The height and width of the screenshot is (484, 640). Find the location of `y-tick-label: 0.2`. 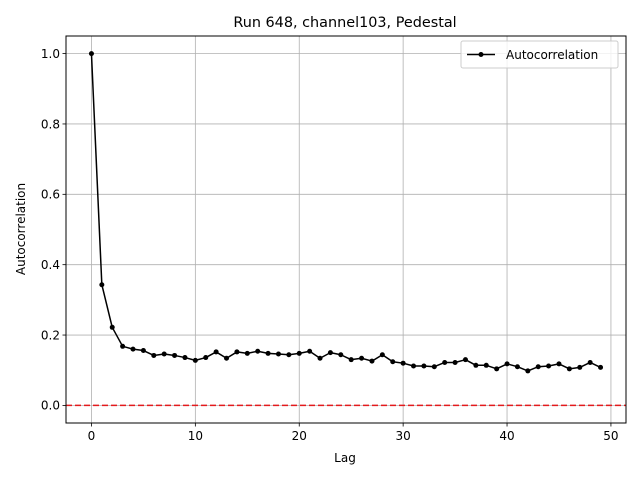

y-tick-label: 0.2 is located at coordinates (50, 335).